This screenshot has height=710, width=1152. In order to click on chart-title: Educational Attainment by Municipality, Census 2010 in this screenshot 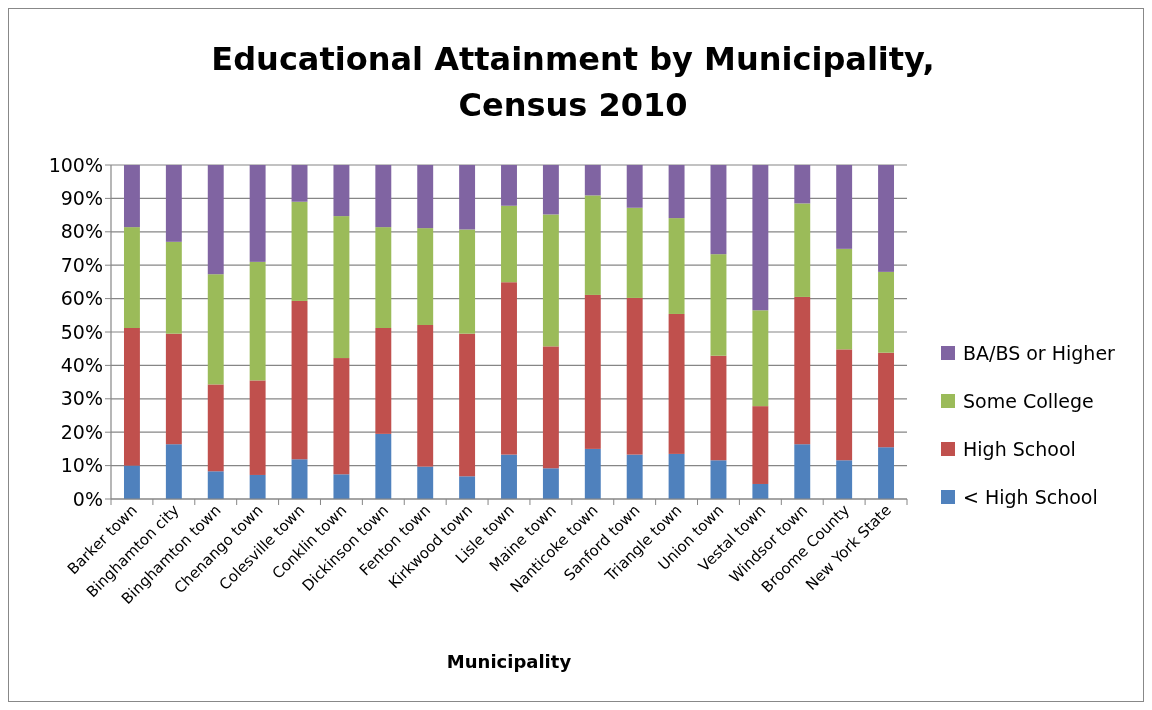, I will do `click(573, 82)`.